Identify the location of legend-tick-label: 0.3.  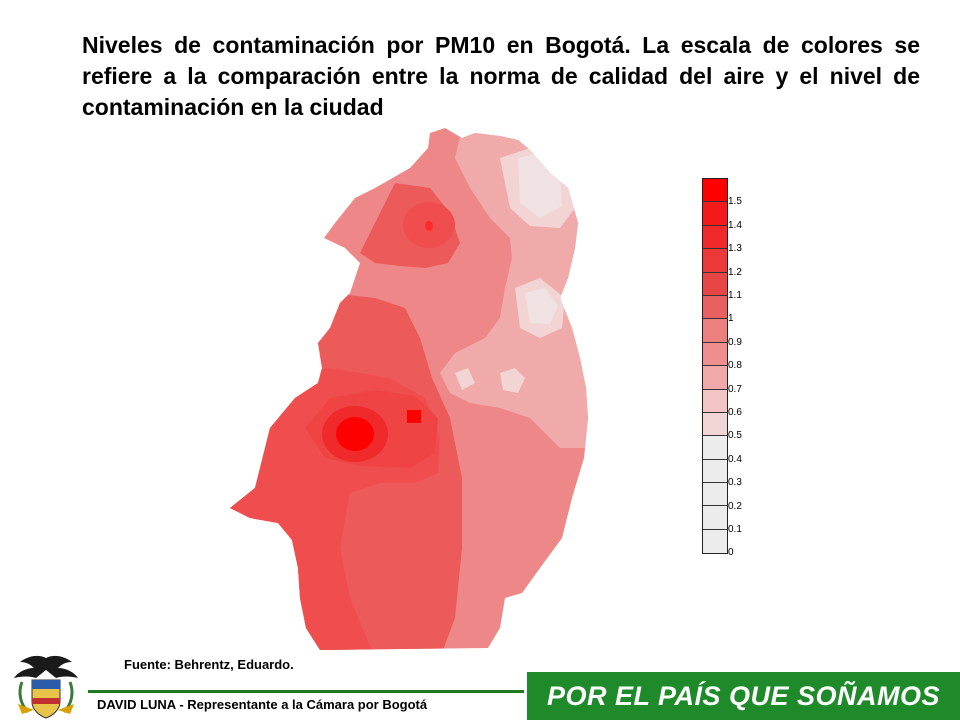
(735, 483).